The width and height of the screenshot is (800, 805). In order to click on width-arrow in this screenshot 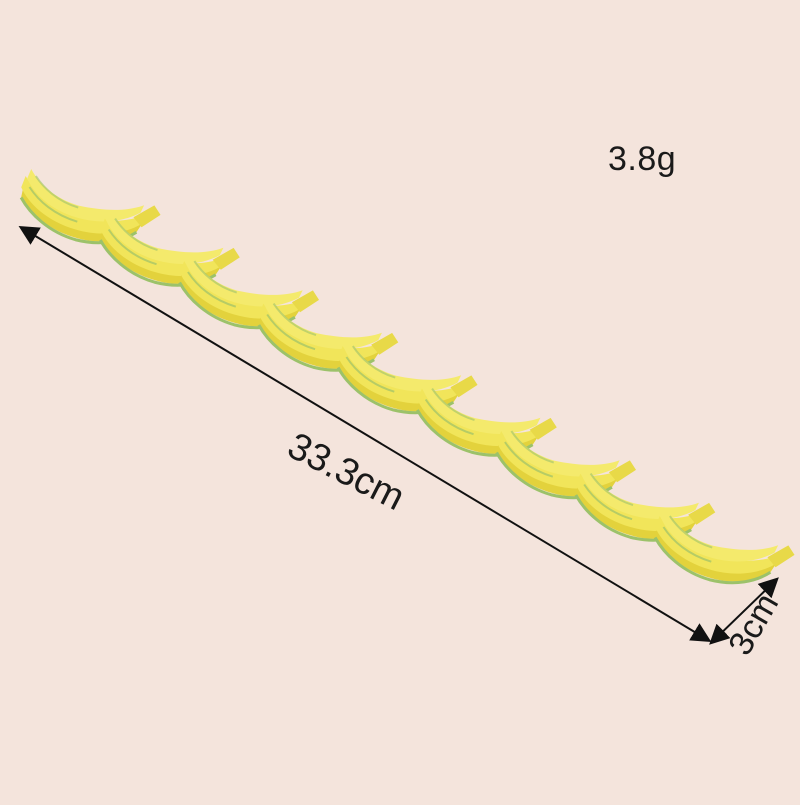, I will do `click(744, 611)`.